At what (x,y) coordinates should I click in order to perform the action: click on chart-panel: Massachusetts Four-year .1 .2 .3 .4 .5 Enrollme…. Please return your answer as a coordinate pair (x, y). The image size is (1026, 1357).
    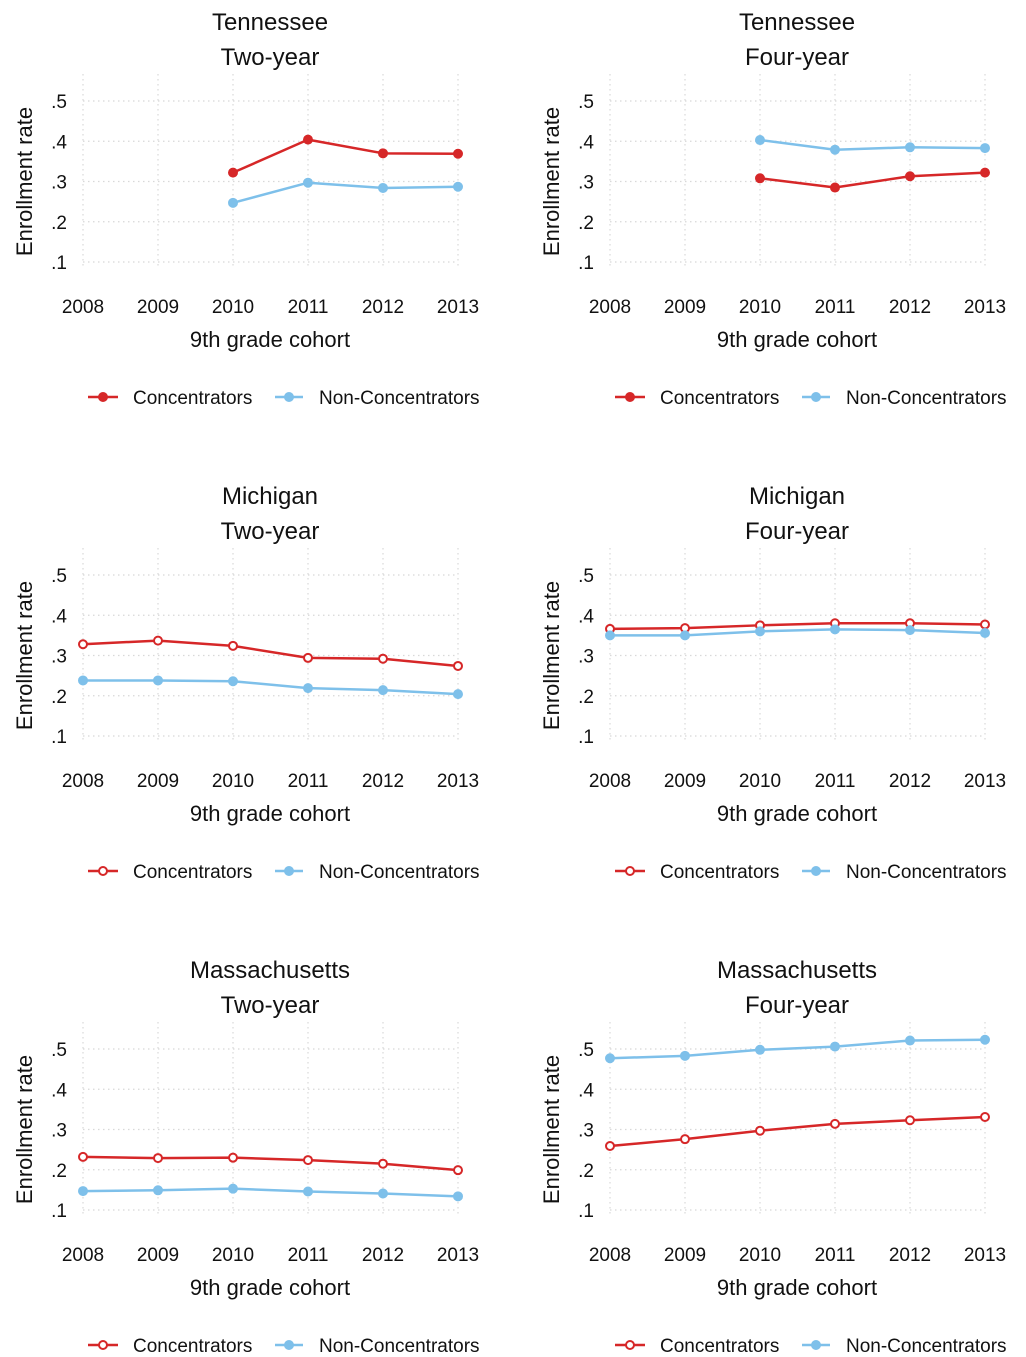
    Looking at the image, I should click on (773, 1157).